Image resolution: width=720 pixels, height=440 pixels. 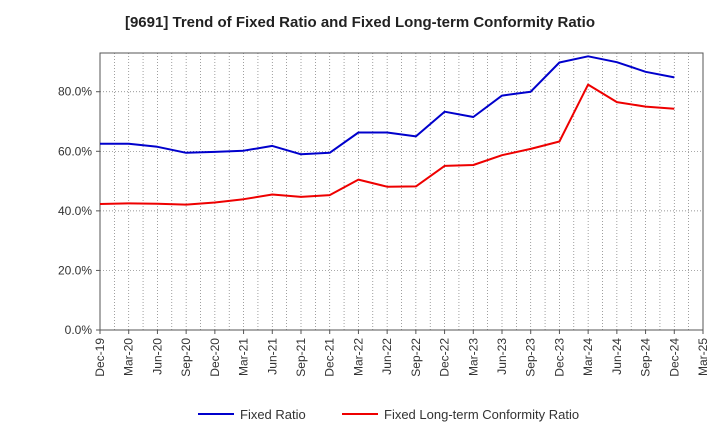 I want to click on x-tick-label: Jun-22, so click(x=387, y=356).